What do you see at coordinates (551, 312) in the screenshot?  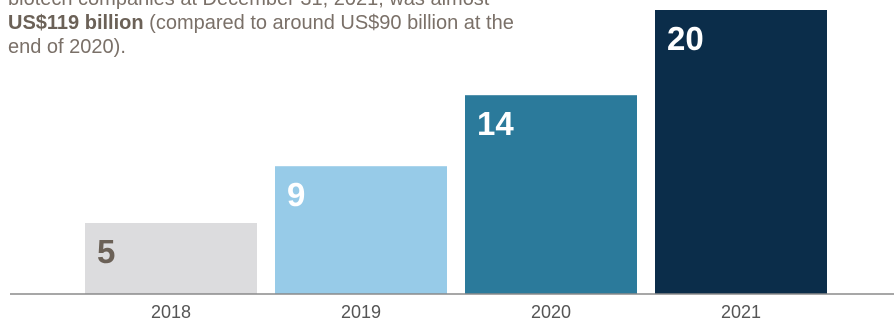 I see `x-tick-label-2020: 2020` at bounding box center [551, 312].